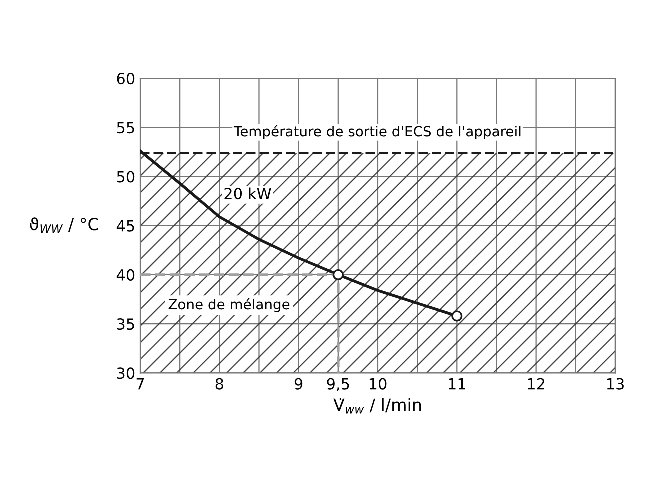 This screenshot has width=669, height=491. I want to click on x-tick-label: 9, so click(298, 384).